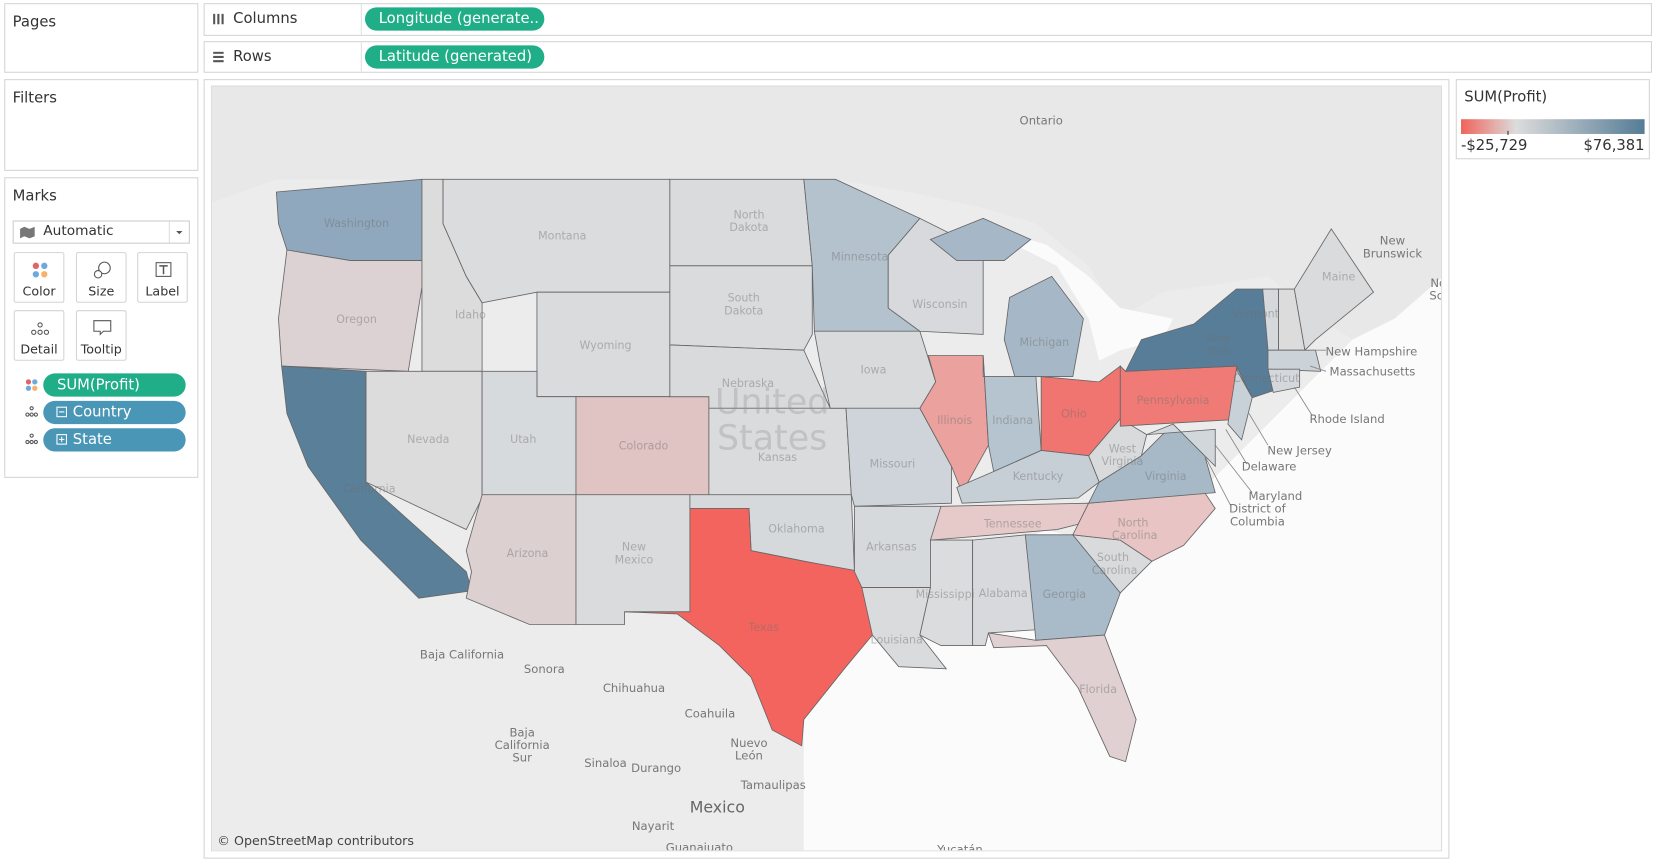 This screenshot has height=864, width=1654. Describe the element at coordinates (860, 257) in the screenshot. I see `map-label: Minnesota` at that location.